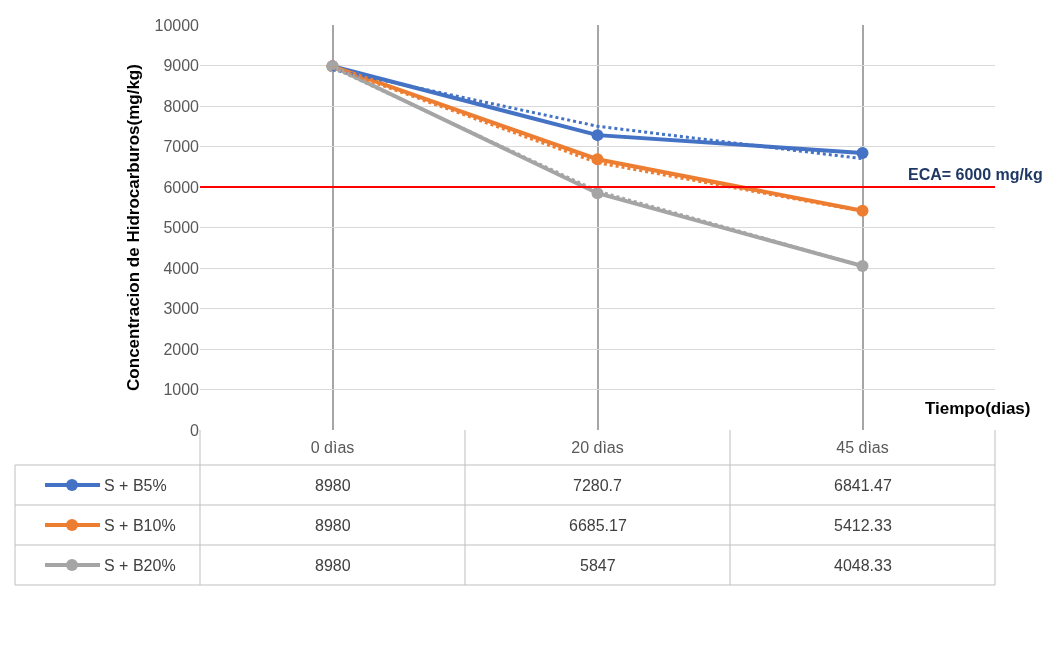 This screenshot has height=664, width=1059. I want to click on x-tick-label: 20 dìas, so click(597, 447).